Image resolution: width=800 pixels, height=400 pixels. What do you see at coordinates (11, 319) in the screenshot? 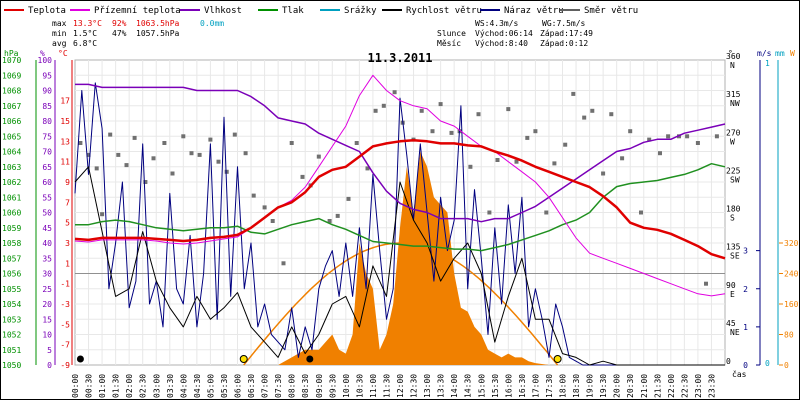
I see `hpa-tick: 1053` at bounding box center [11, 319].